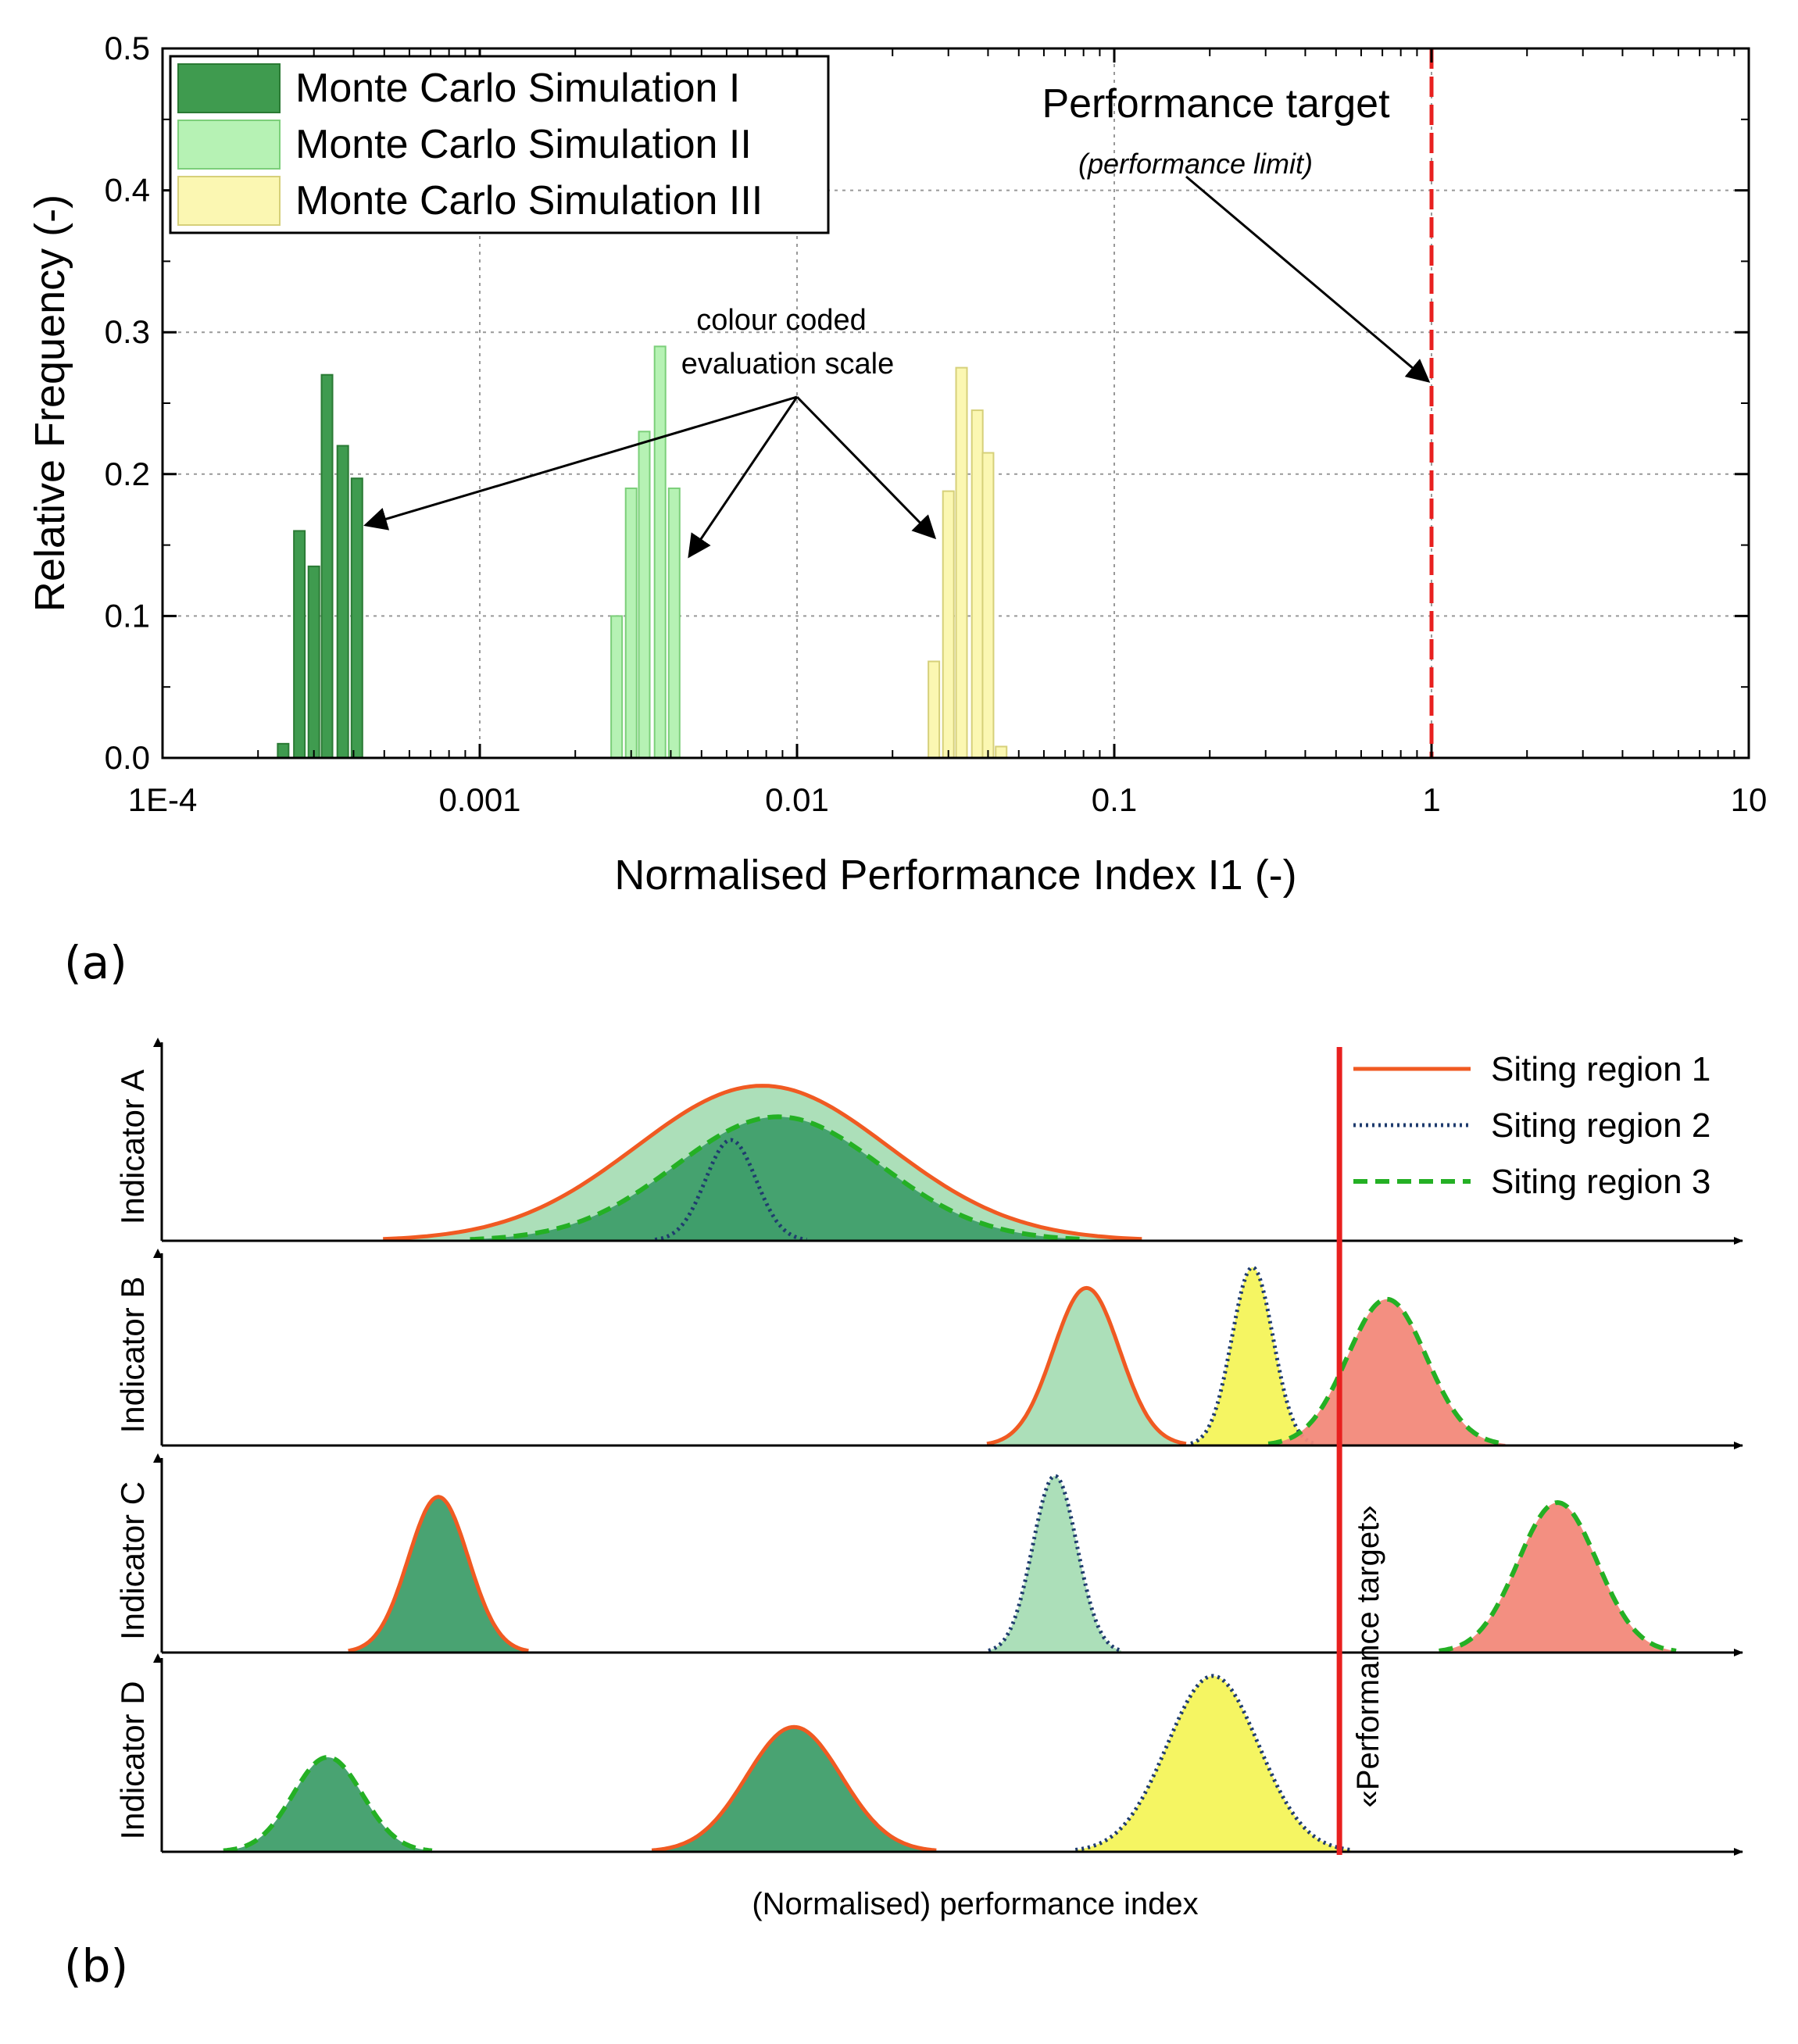 The image size is (1798, 2044). Describe the element at coordinates (975, 1904) in the screenshot. I see `x-axis-title-b: (Normalised) performance index` at that location.